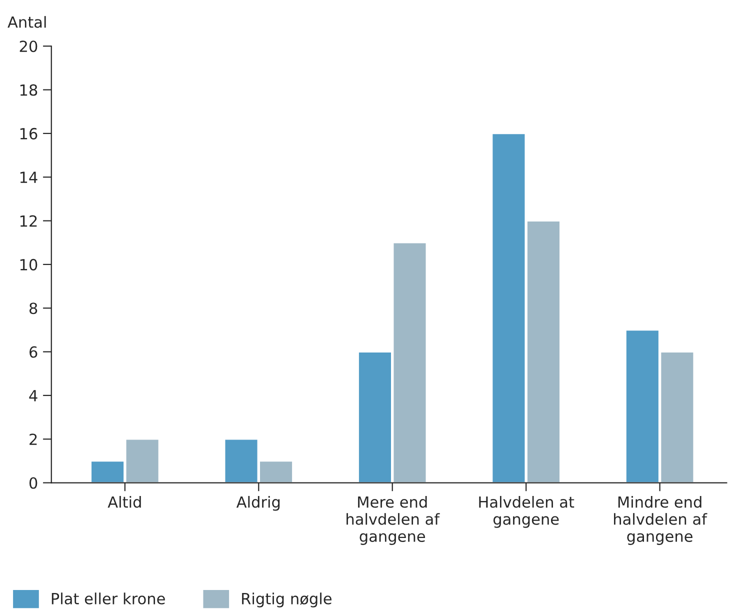  I want to click on y-tick-label: 0, so click(33, 483).